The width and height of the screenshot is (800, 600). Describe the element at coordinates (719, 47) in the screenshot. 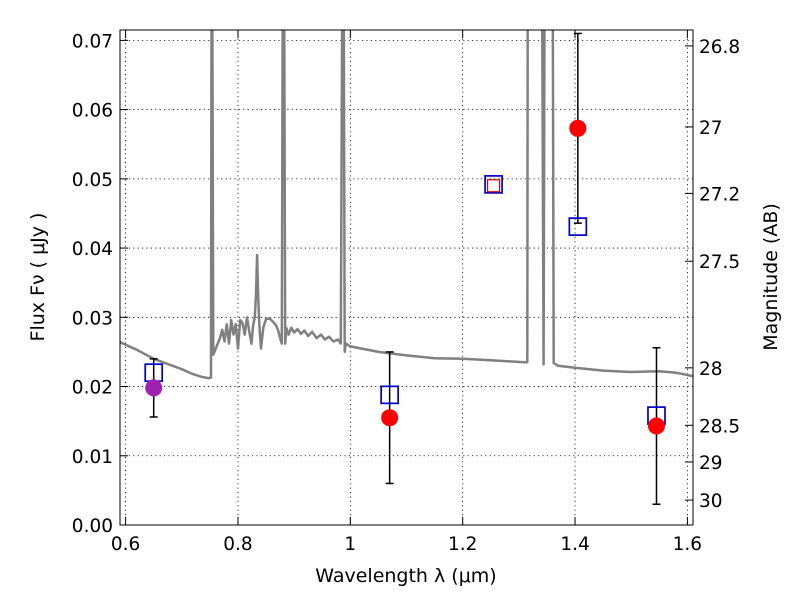

I see `right-tick-label: 26.8` at that location.